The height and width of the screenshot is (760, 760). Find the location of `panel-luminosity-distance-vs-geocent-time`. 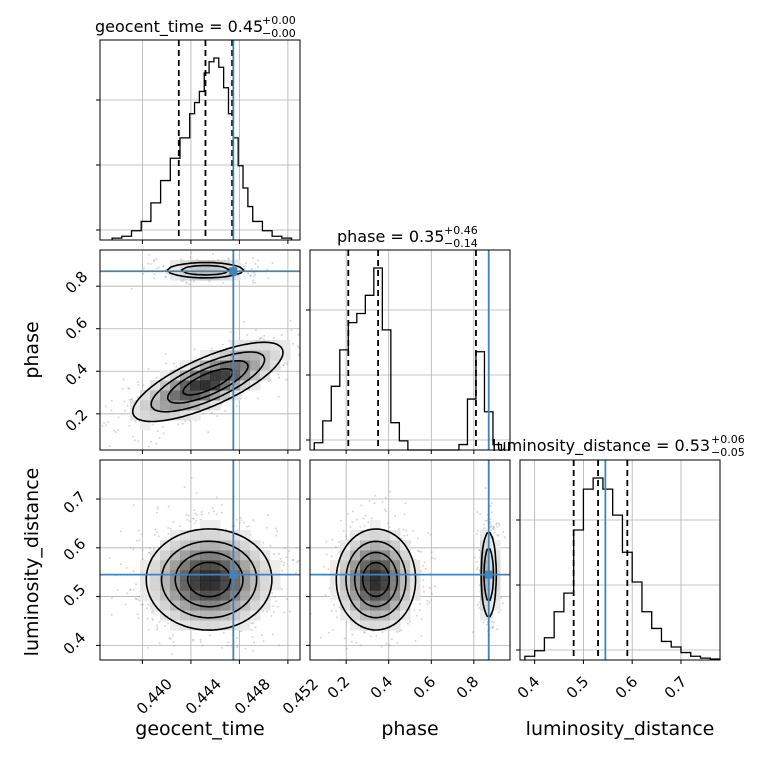

panel-luminosity-distance-vs-geocent-time is located at coordinates (204, 562).